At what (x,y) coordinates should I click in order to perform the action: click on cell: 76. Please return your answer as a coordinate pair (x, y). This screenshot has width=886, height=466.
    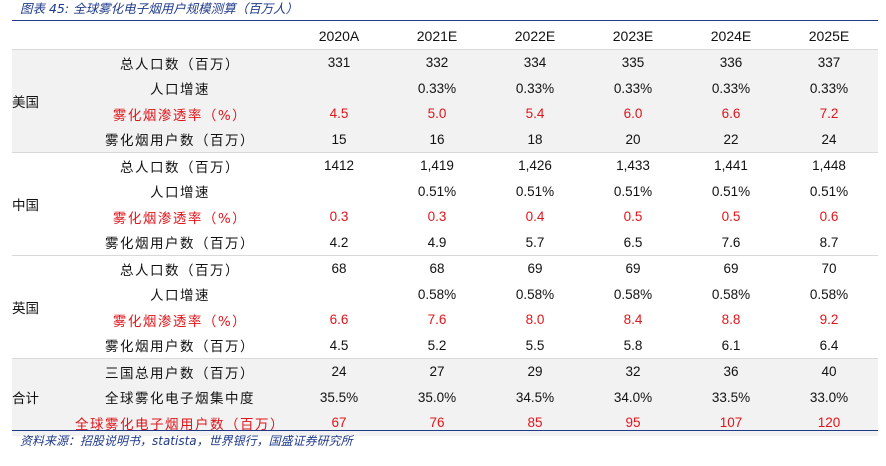
    Looking at the image, I should click on (437, 423).